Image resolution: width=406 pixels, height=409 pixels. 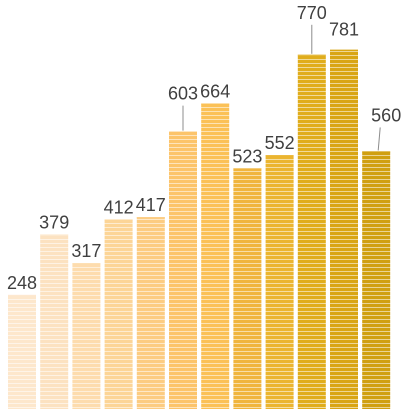 What do you see at coordinates (386, 115) in the screenshot?
I see `data-label-12: 560` at bounding box center [386, 115].